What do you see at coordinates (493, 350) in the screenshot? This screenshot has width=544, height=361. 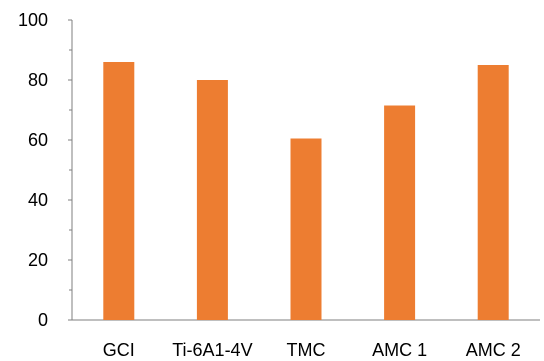 I see `x-tick-label: AMC 2` at bounding box center [493, 350].